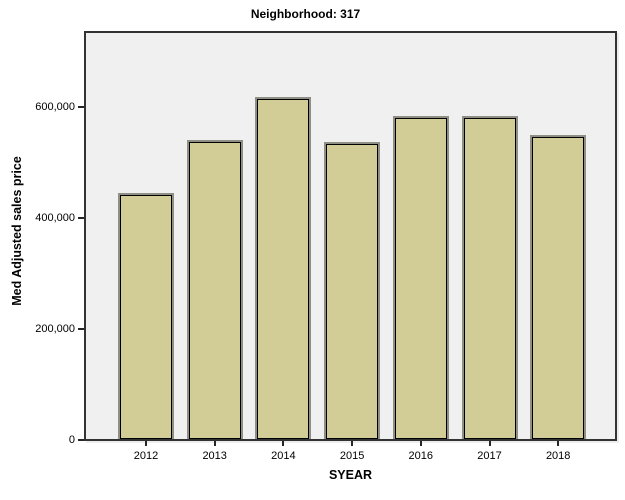 Image resolution: width=625 pixels, height=500 pixels. I want to click on y-tick-label: 400,000, so click(55, 218).